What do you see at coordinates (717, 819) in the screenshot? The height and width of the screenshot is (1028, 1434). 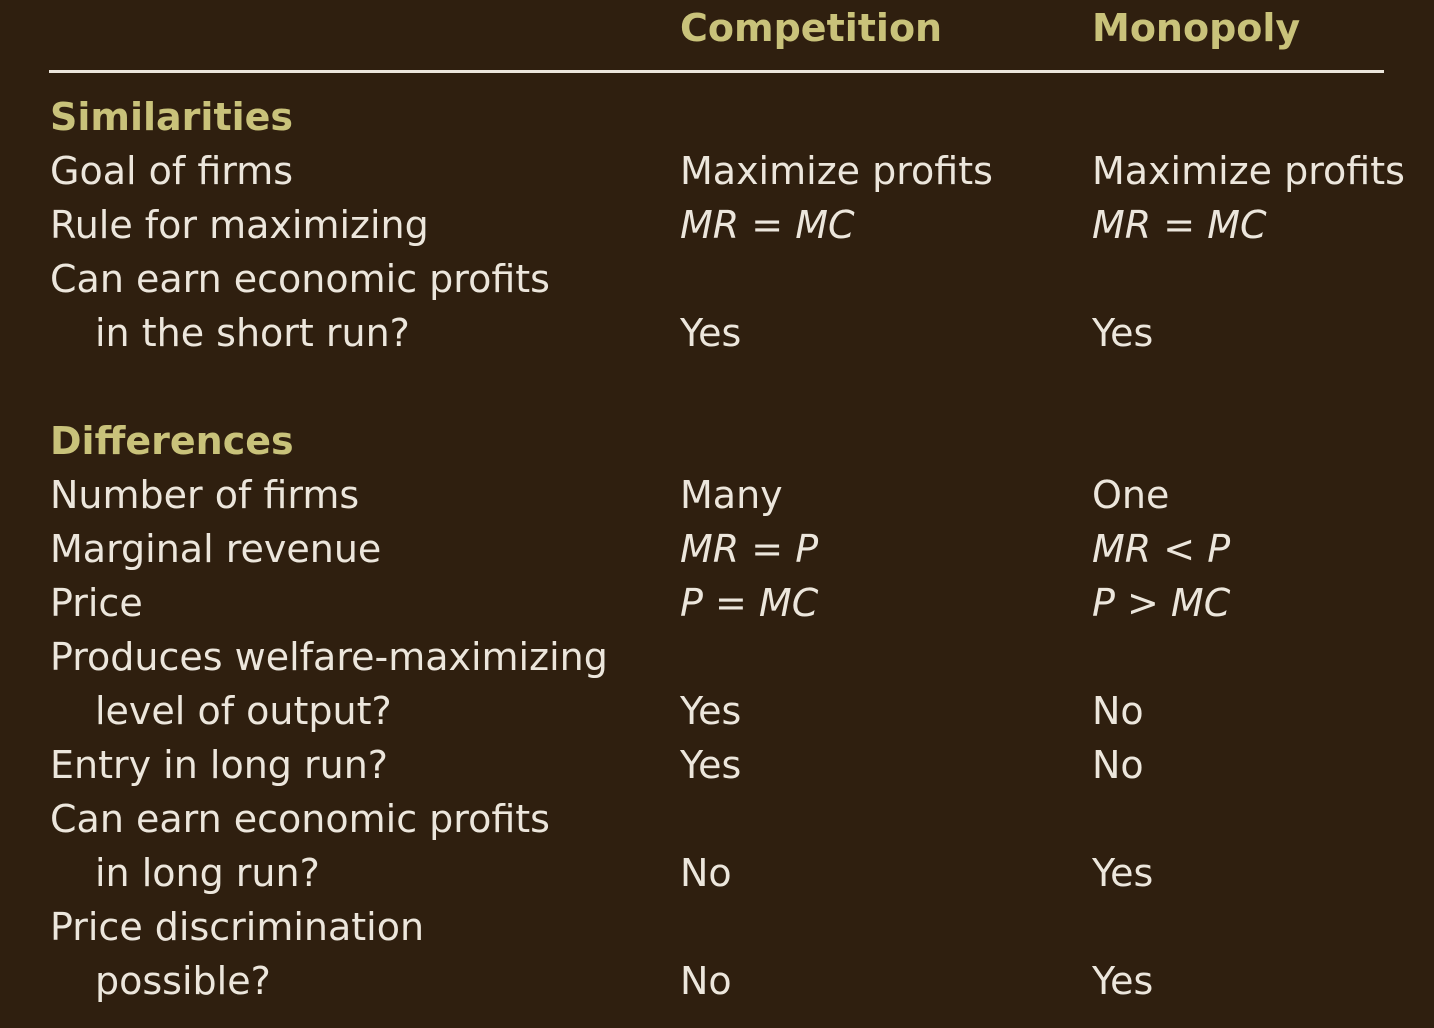 I see `table-row-long-run-profits-line1: Can earn economic profits` at bounding box center [717, 819].